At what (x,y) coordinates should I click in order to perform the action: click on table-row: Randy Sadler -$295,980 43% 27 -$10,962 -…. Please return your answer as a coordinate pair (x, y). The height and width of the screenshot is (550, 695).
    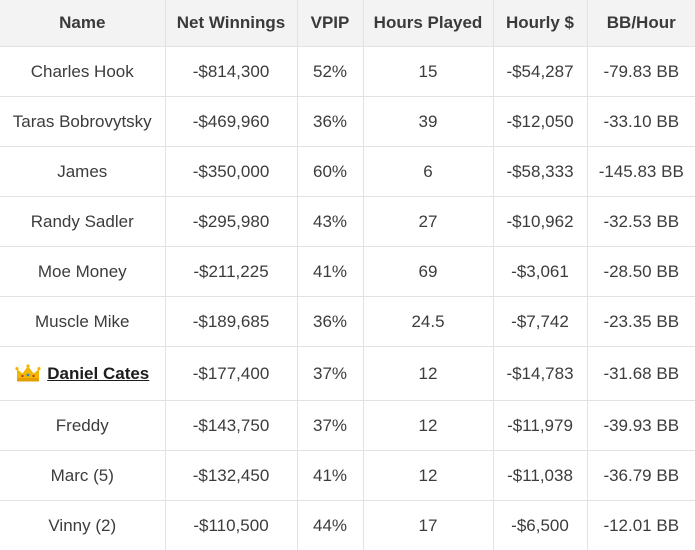
    Looking at the image, I should click on (347, 221).